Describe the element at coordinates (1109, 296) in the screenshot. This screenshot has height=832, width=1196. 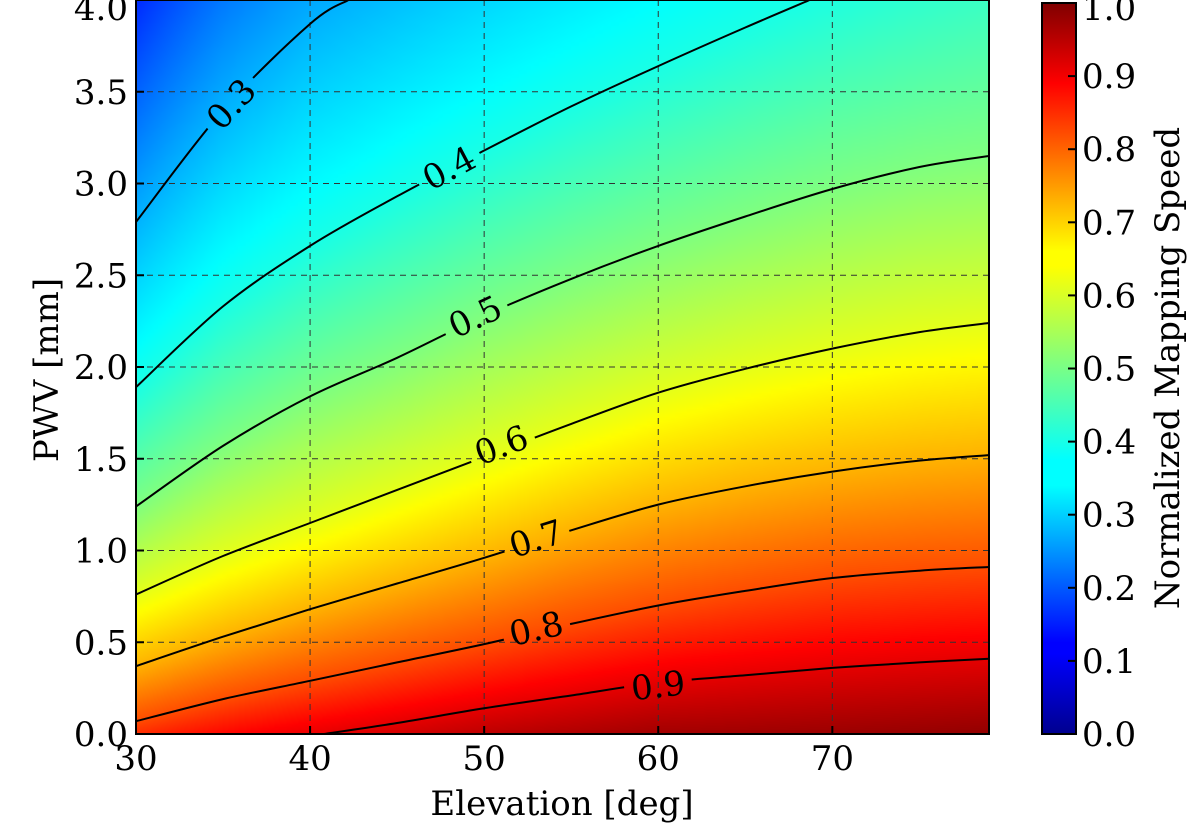
I see `colorbar-tick-label-6: 0.6` at that location.